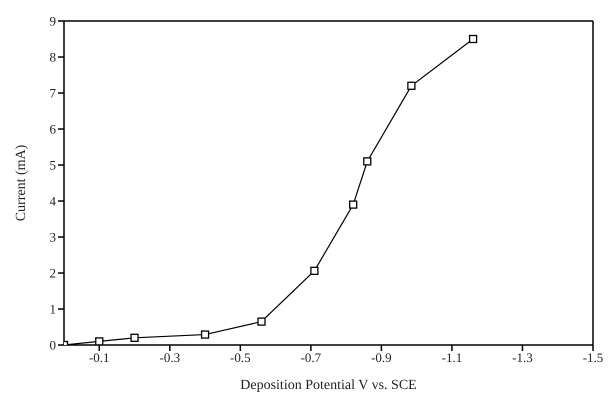 This screenshot has height=405, width=614. I want to click on x-tick-label: -0.9, so click(381, 358).